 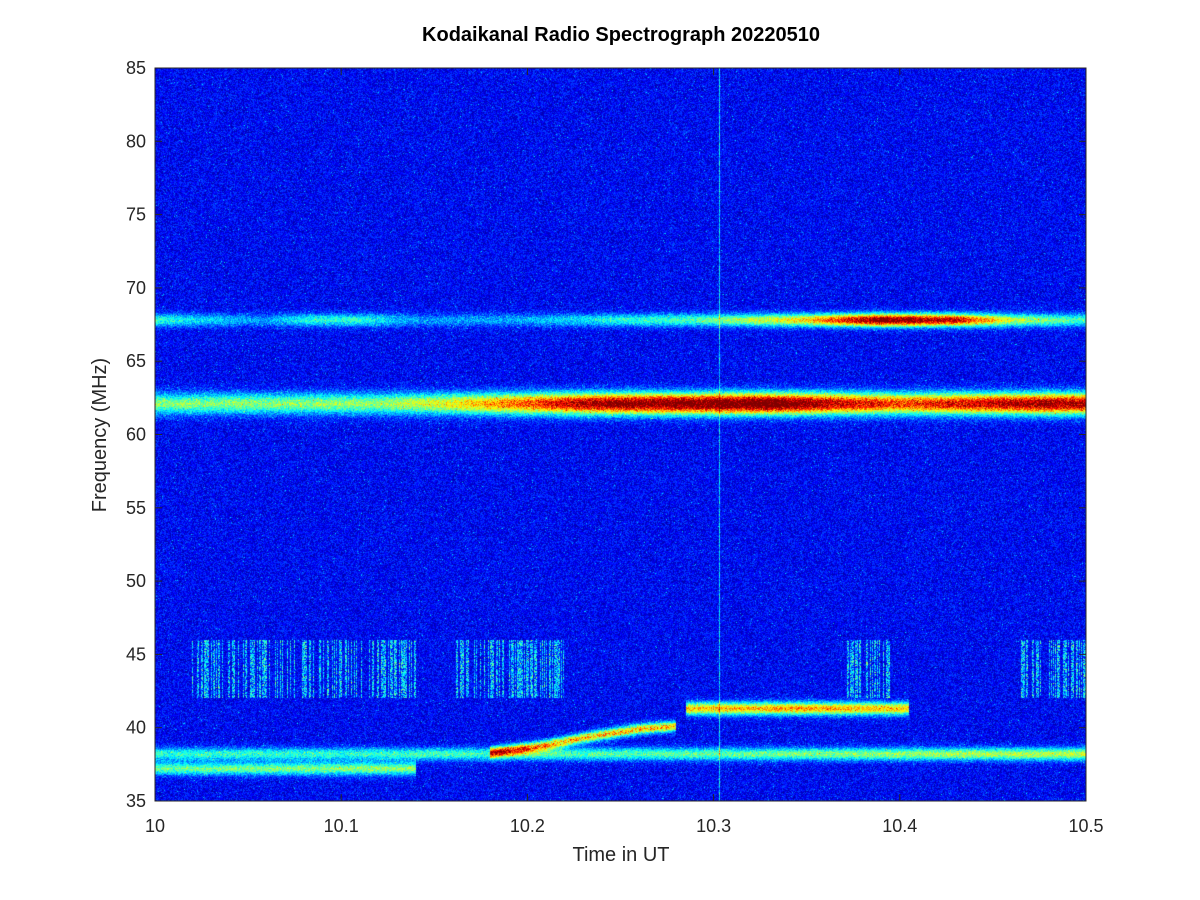 I want to click on x-tick-label: 10.2, so click(x=527, y=826).